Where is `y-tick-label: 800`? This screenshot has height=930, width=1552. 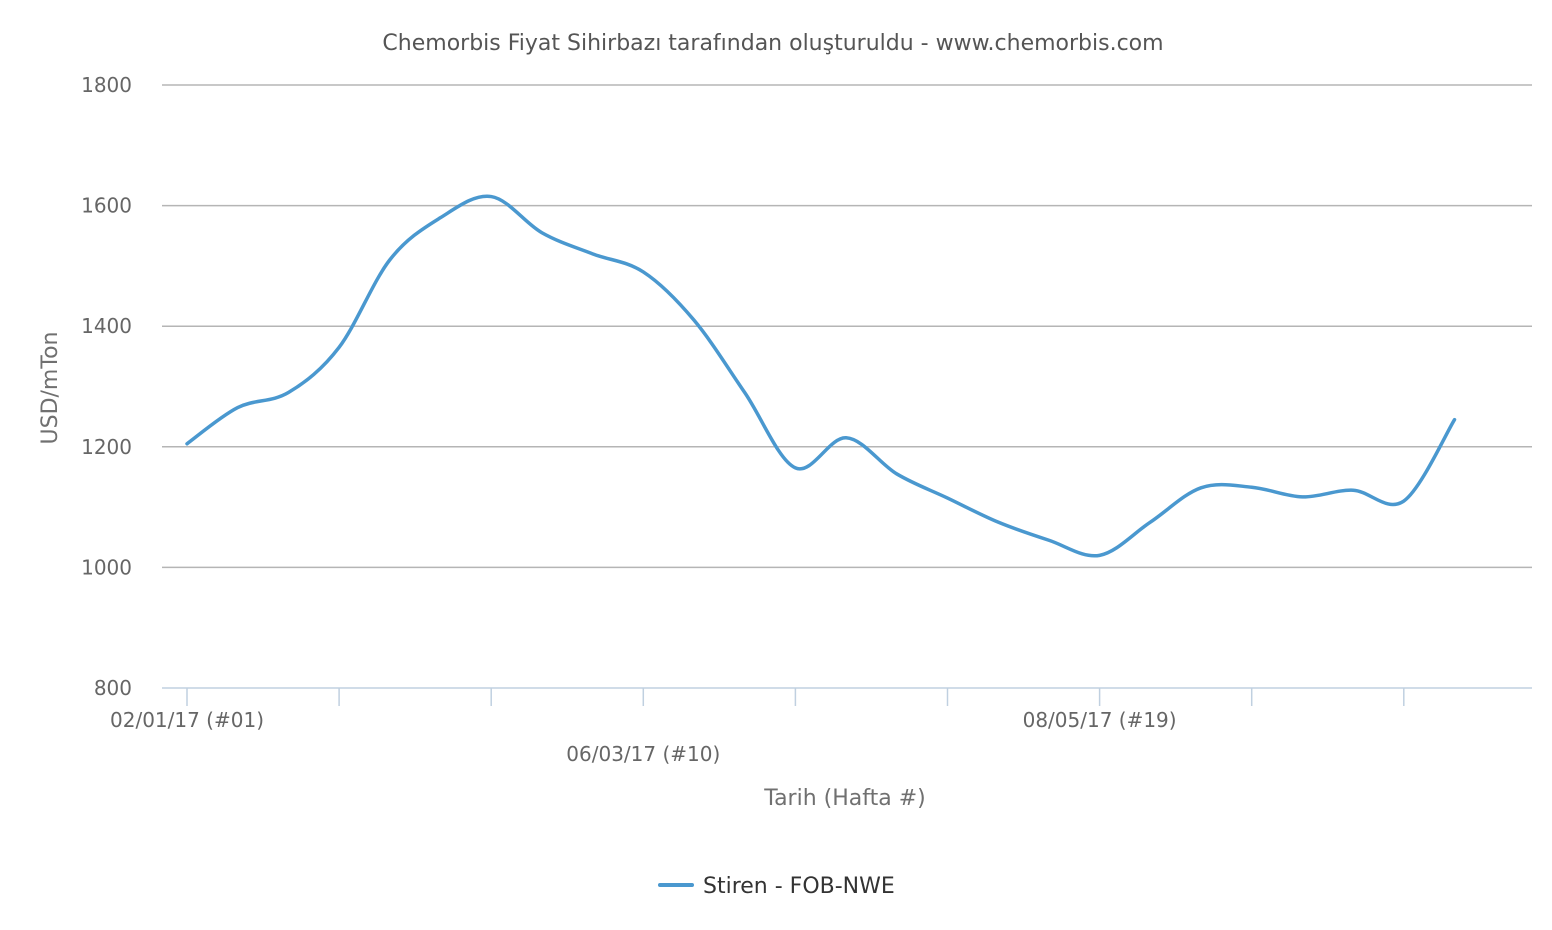 y-tick-label: 800 is located at coordinates (113, 688).